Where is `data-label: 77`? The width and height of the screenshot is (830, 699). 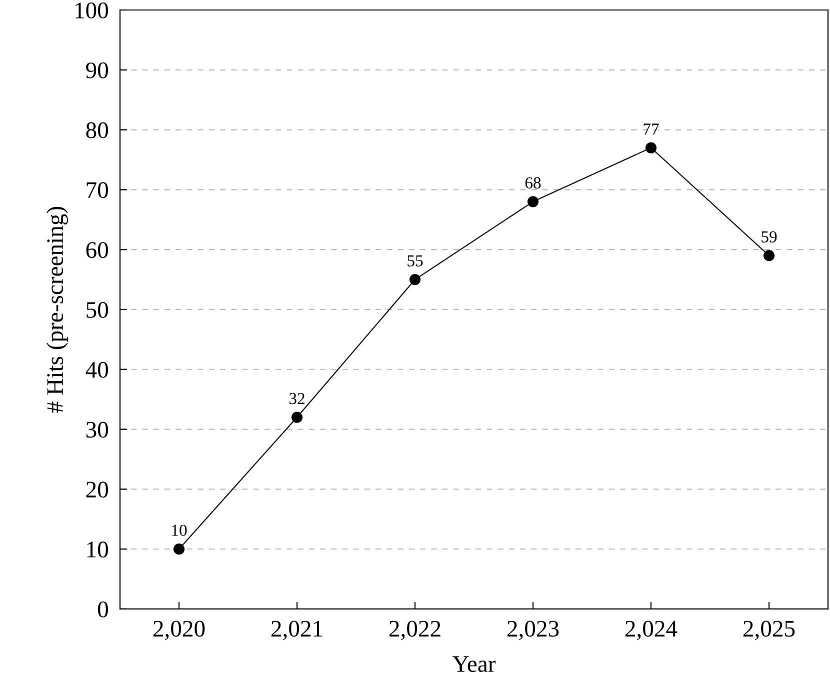 data-label: 77 is located at coordinates (651, 129).